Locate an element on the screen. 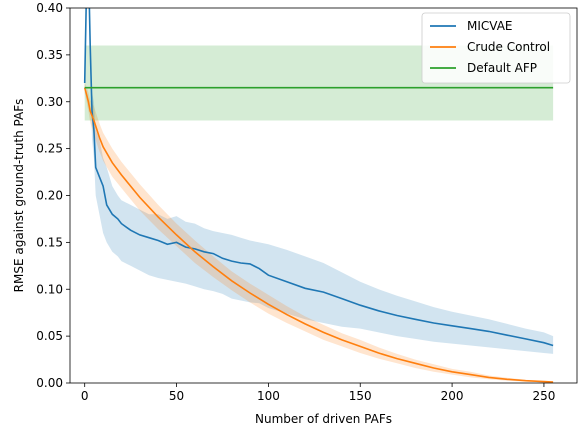 The image size is (581, 429). y-tick-label: 0.05 is located at coordinates (49, 336).